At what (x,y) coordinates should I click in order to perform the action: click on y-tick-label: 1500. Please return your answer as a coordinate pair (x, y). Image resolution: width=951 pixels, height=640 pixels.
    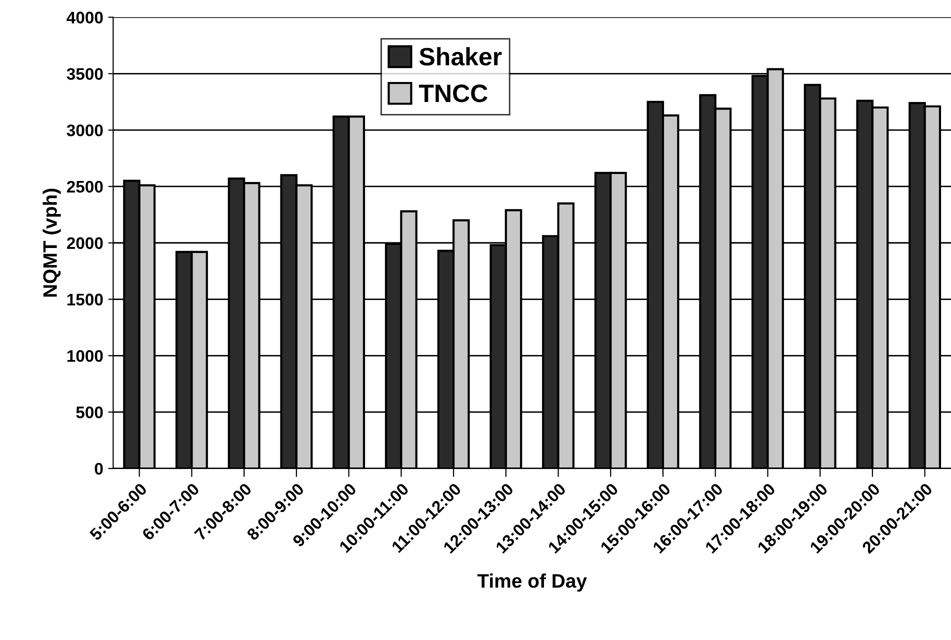
    Looking at the image, I should click on (85, 300).